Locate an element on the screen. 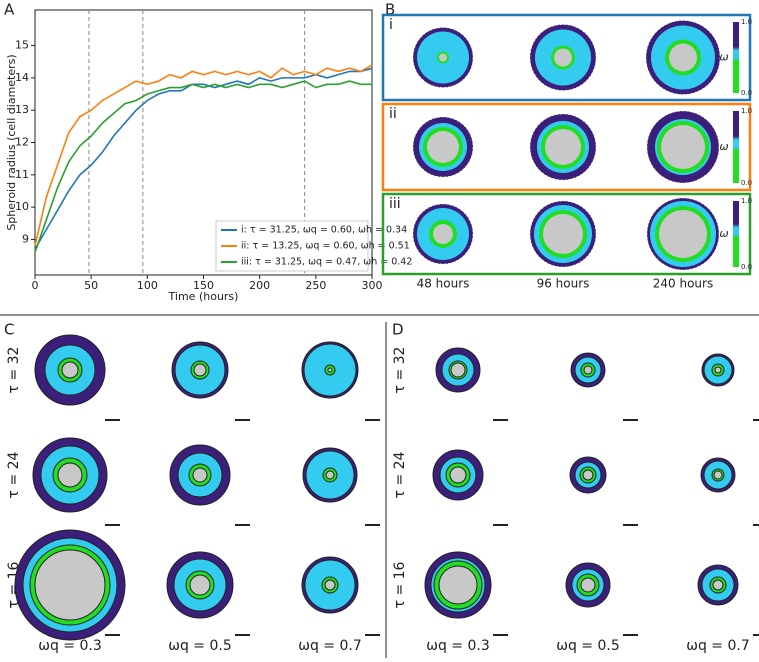  y-tick-label: 14 is located at coordinates (22, 77).